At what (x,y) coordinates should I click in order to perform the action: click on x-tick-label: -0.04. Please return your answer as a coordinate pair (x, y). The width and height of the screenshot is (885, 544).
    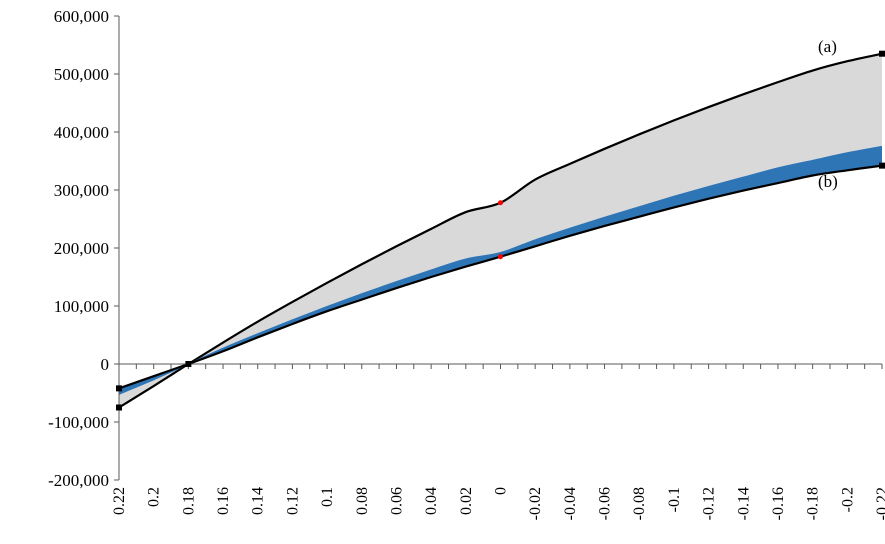
    Looking at the image, I should click on (570, 503).